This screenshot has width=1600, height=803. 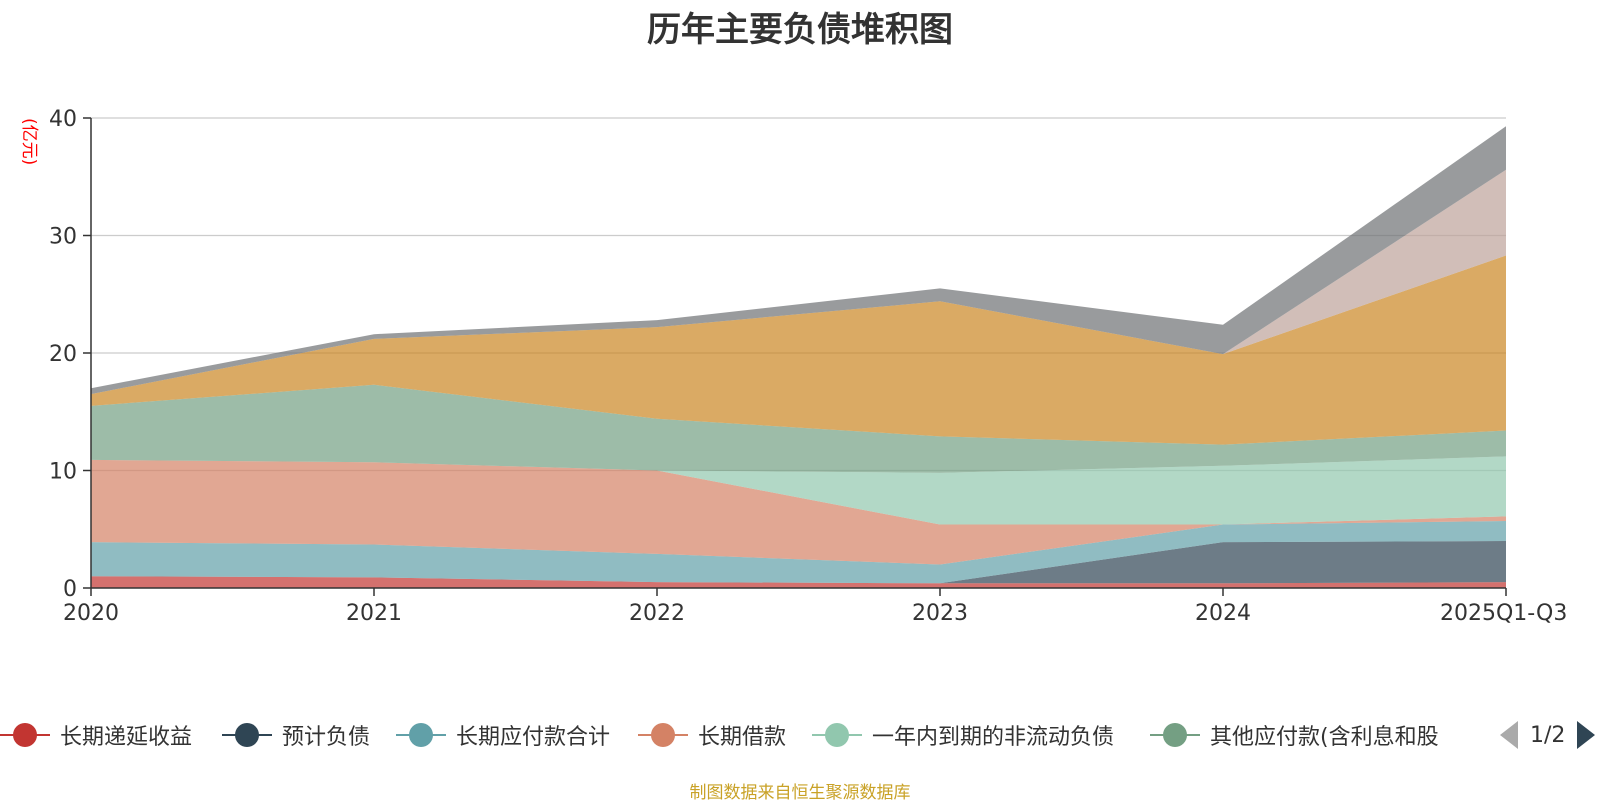 What do you see at coordinates (374, 613) in the screenshot?
I see `x-tick-label: 2021` at bounding box center [374, 613].